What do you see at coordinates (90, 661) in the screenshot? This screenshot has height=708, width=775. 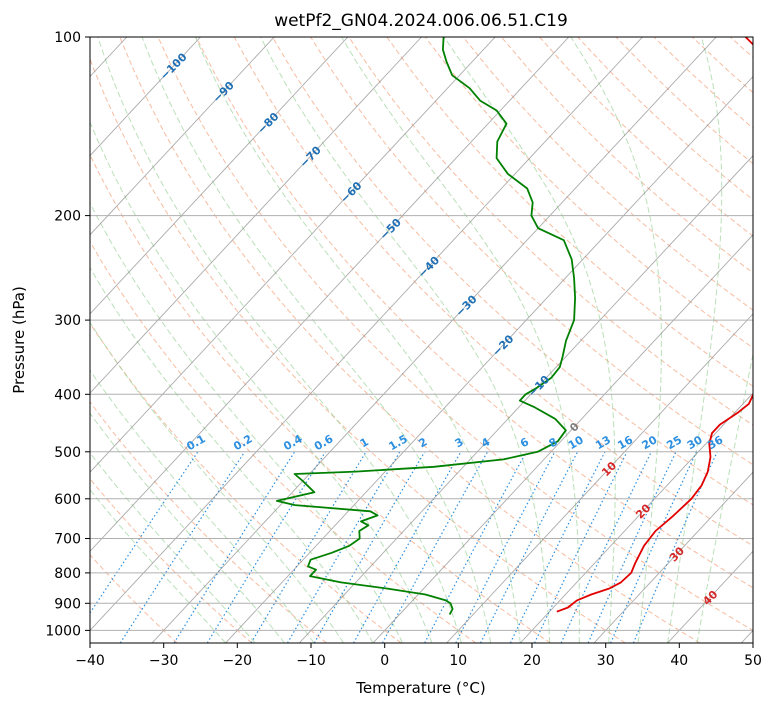 I see `x-tick-label: −40` at bounding box center [90, 661].